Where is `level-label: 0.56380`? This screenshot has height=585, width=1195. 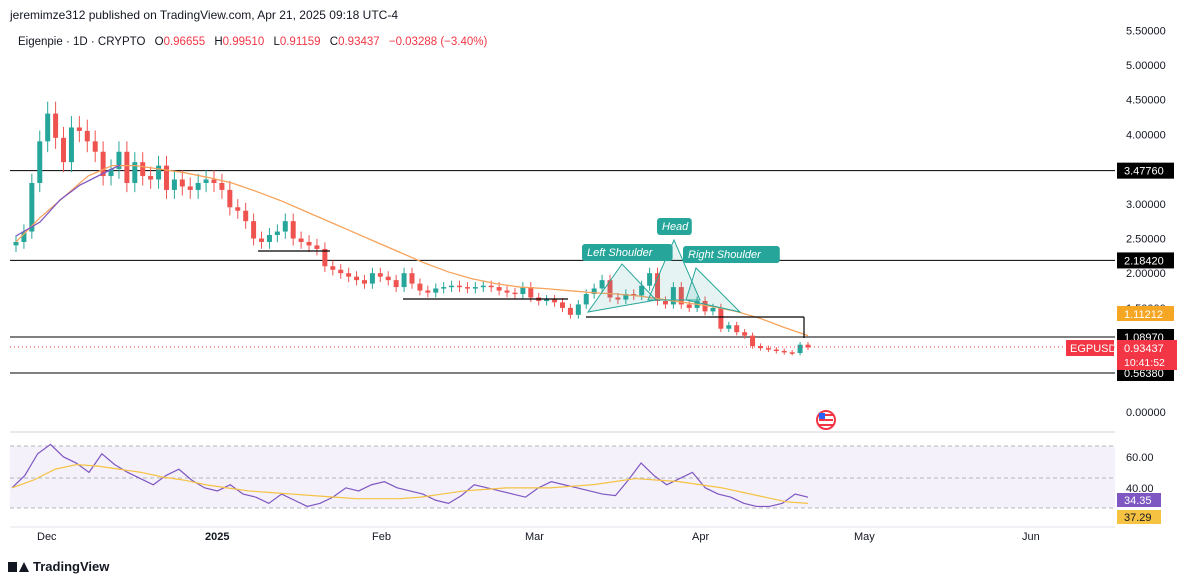
level-label: 0.56380 is located at coordinates (1144, 374).